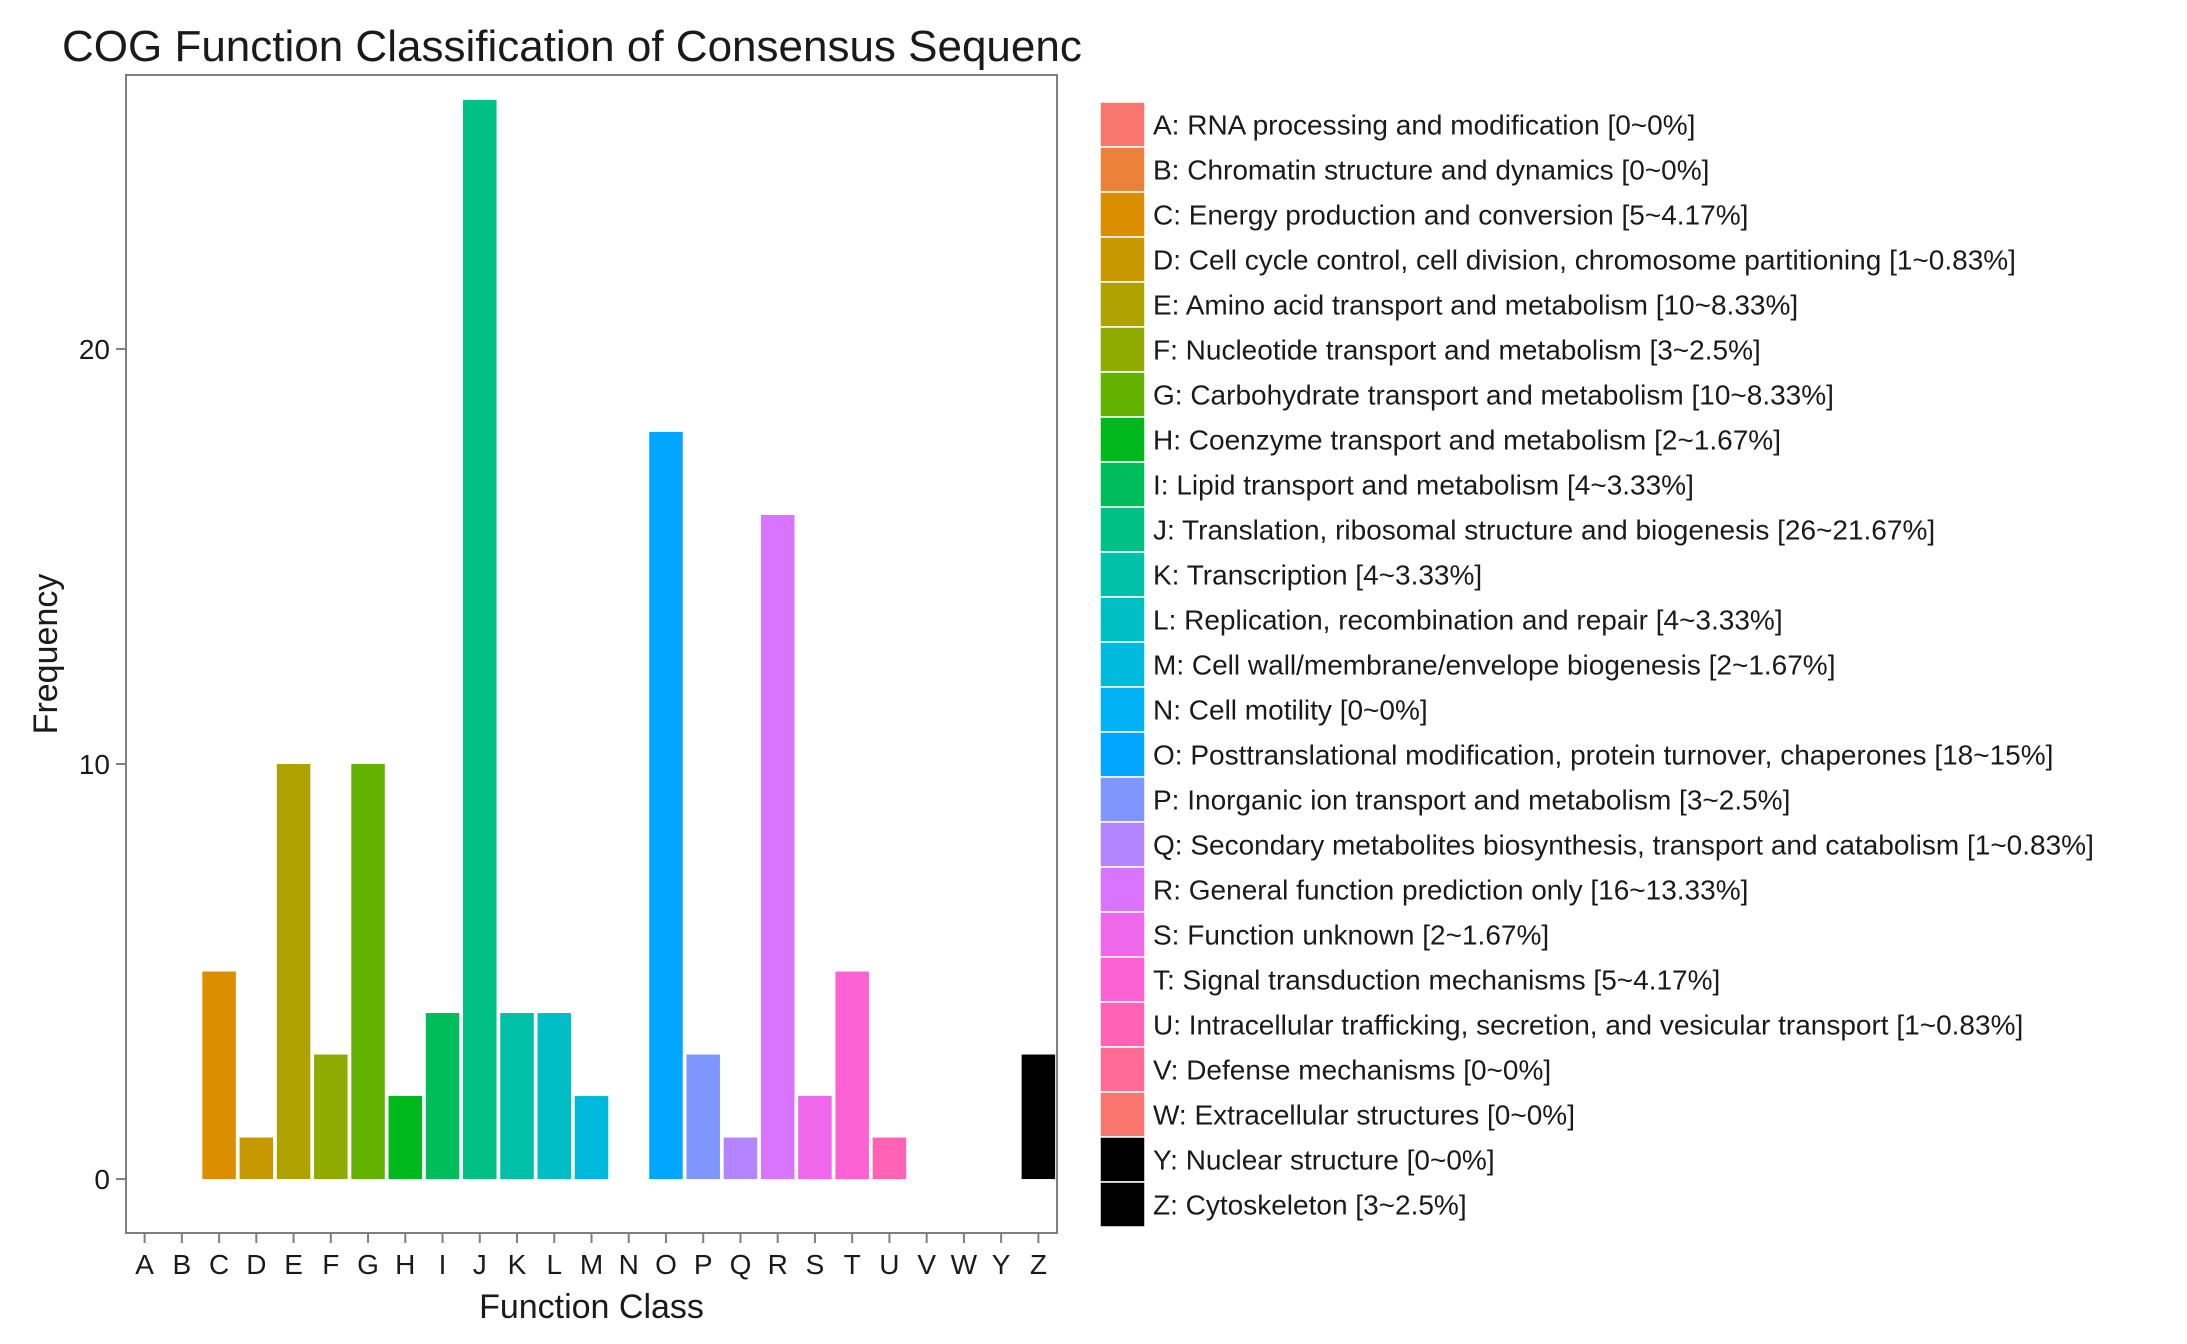 The image size is (2187, 1344). Describe the element at coordinates (554, 1096) in the screenshot. I see `bar-l` at that location.